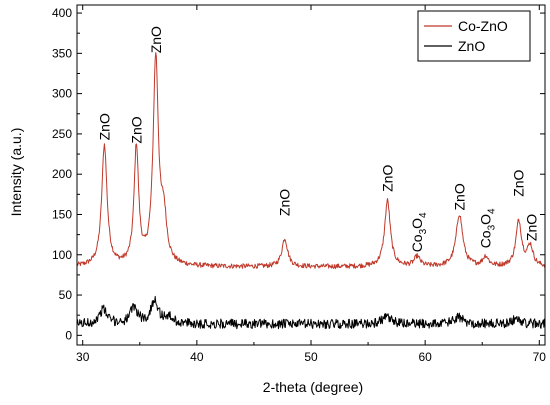 This screenshot has width=550, height=405. What do you see at coordinates (66, 295) in the screenshot?
I see `y-tick-label: 50` at bounding box center [66, 295].